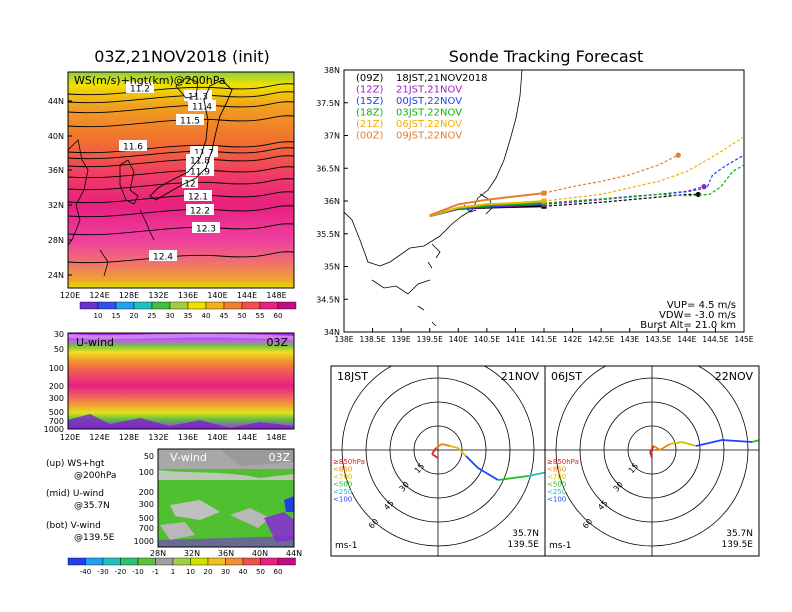 This screenshot has height=612, width=792. I want to click on colorbar-tick: -10, so click(137, 572).